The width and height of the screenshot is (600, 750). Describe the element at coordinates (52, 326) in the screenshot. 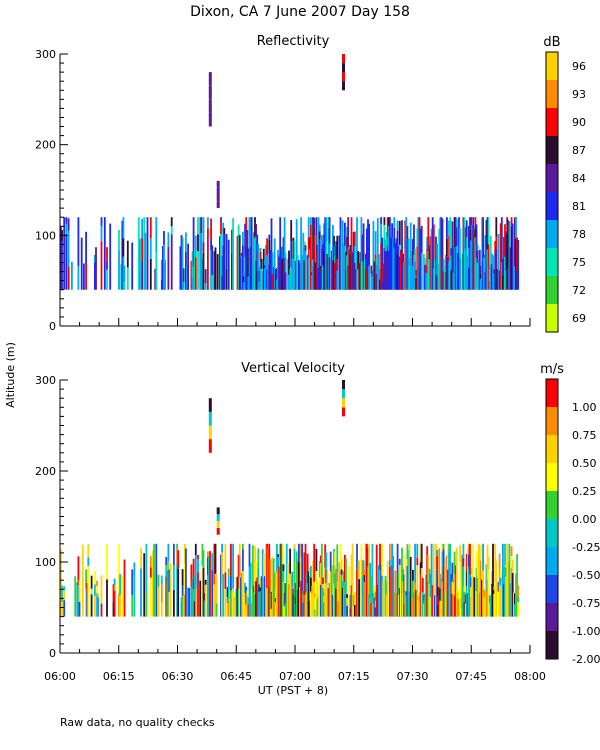

I see `y-tick-label: 0` at that location.